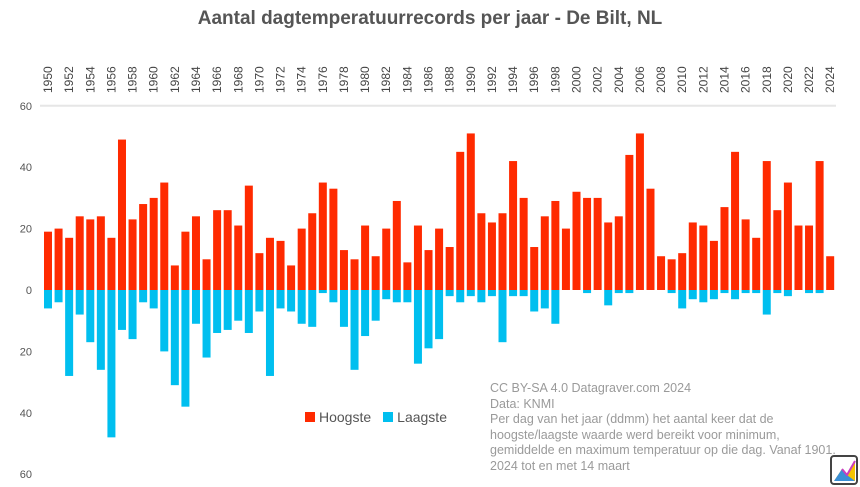 This screenshot has width=860, height=487. I want to click on x-tick-label: 1984, so click(407, 79).